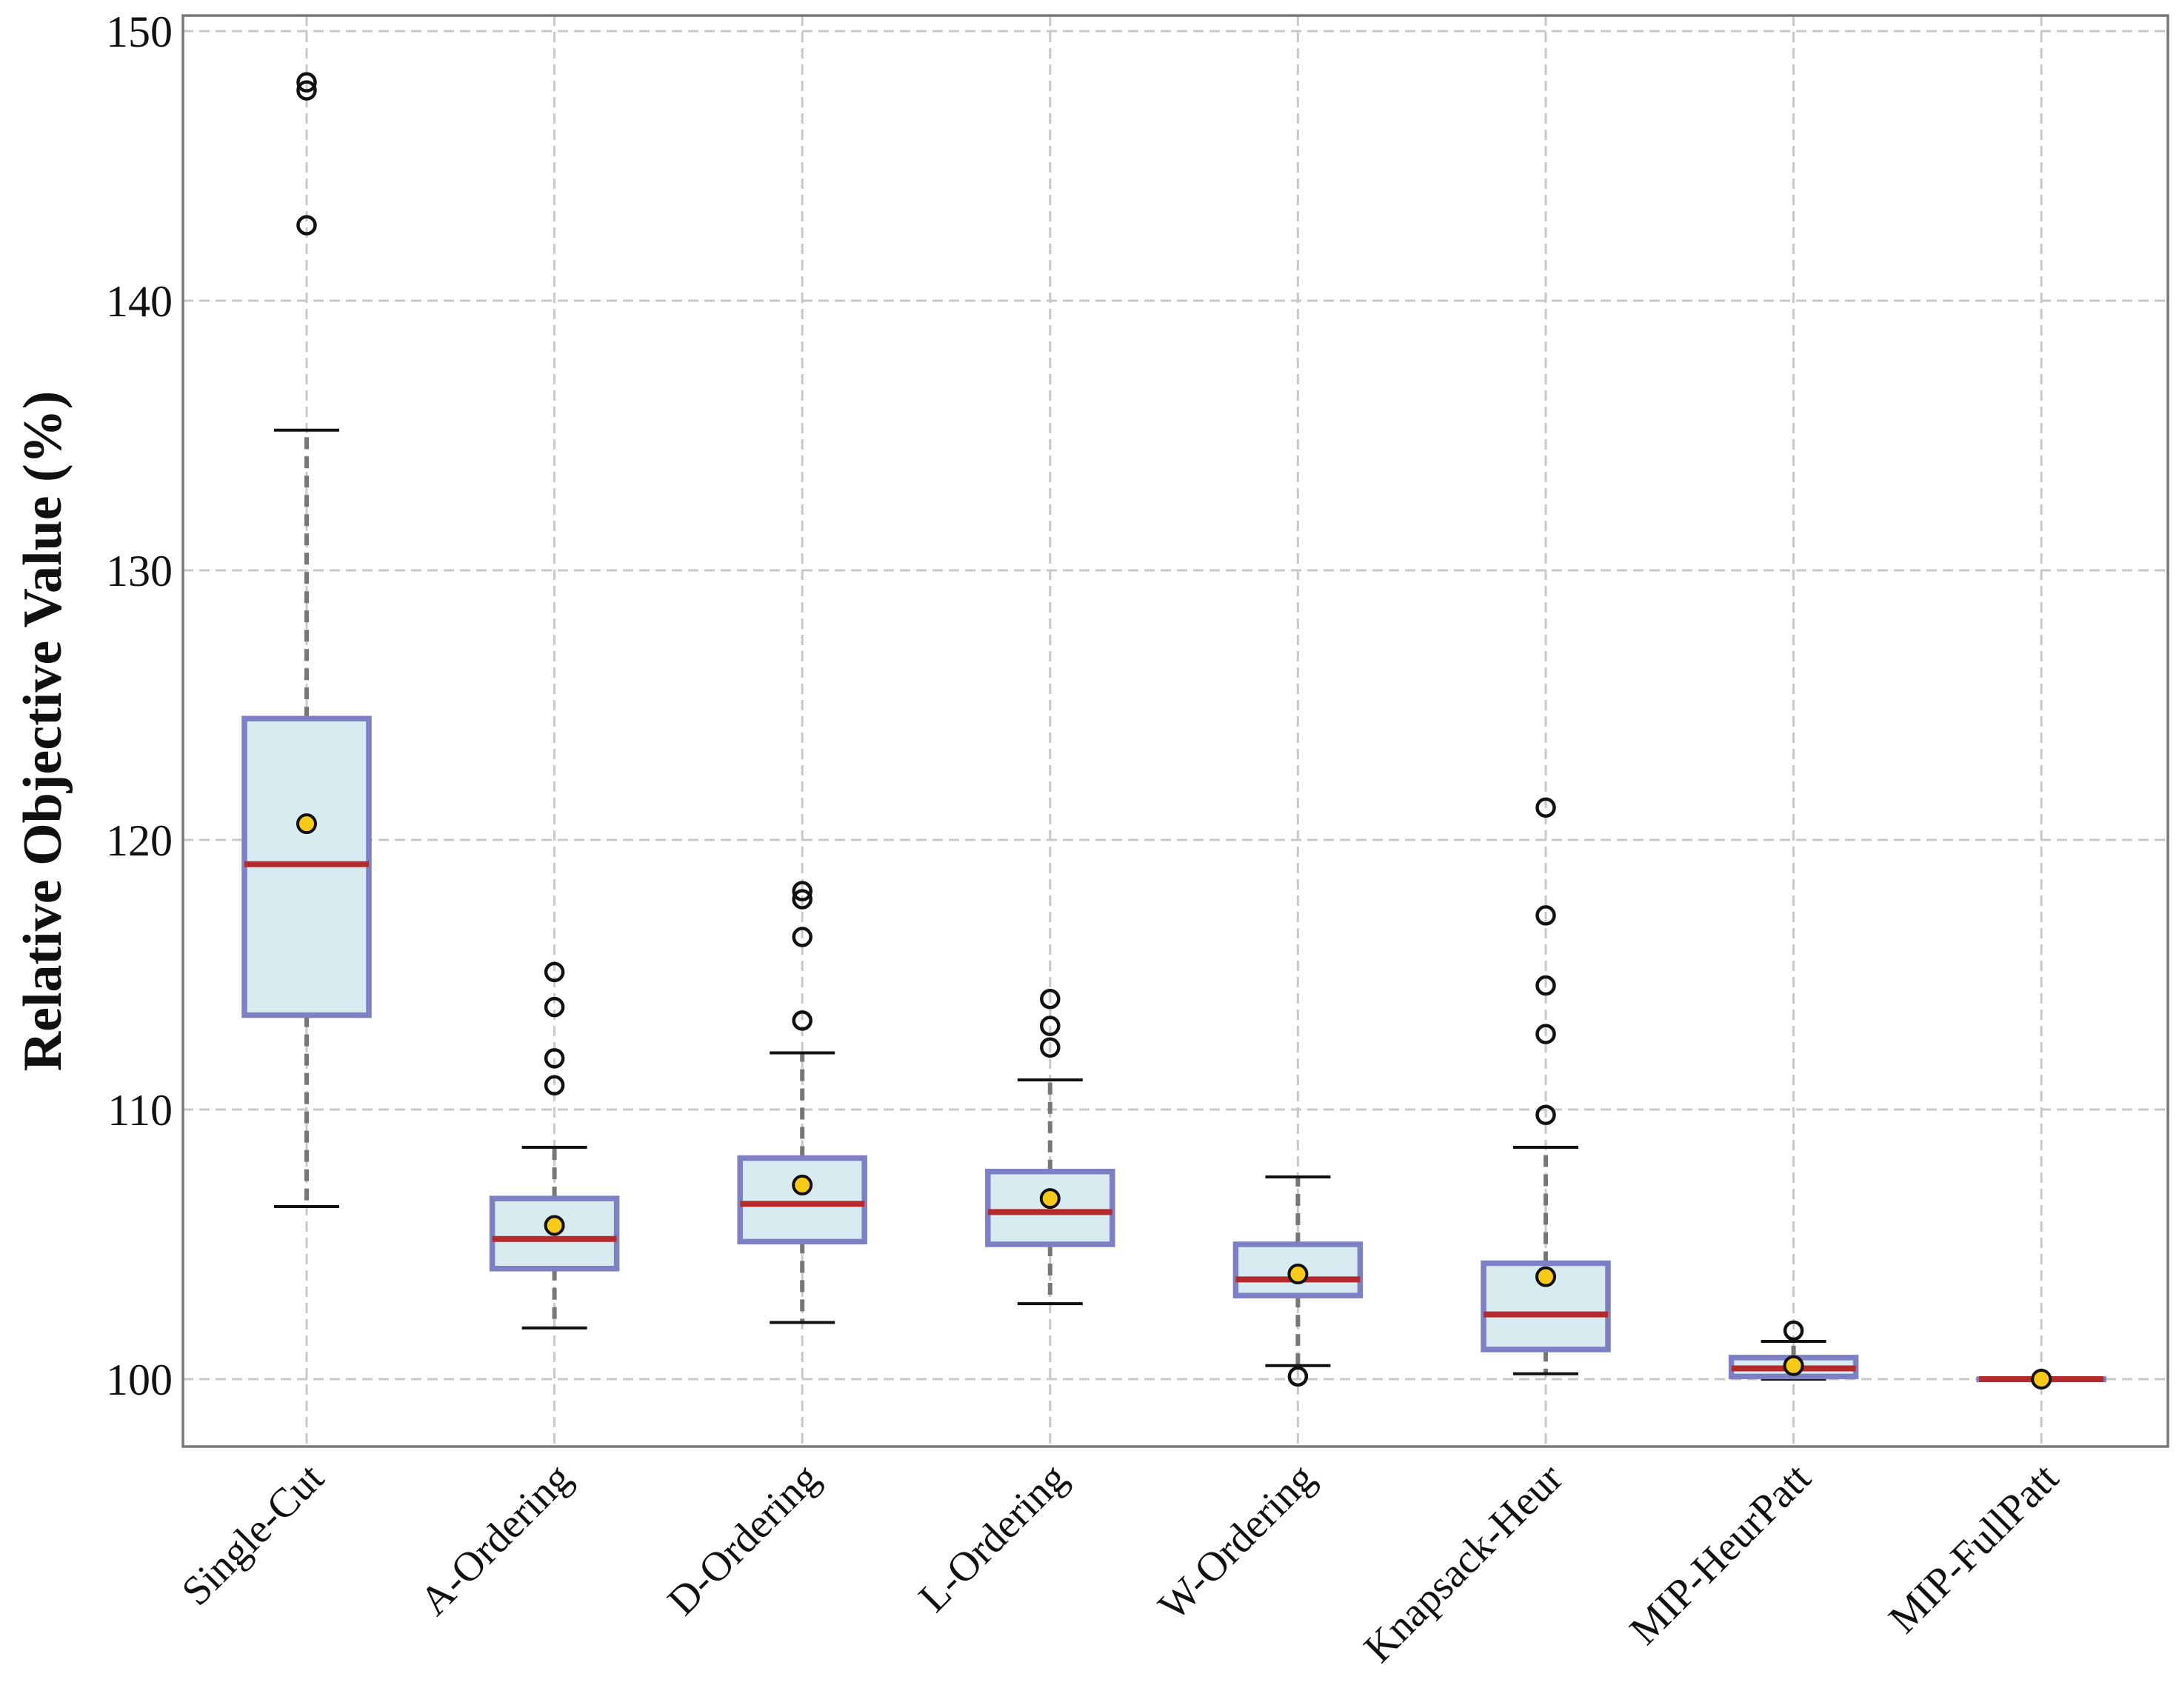  I want to click on x-tick-label: MIP-HeurPatt, so click(1721, 1554).